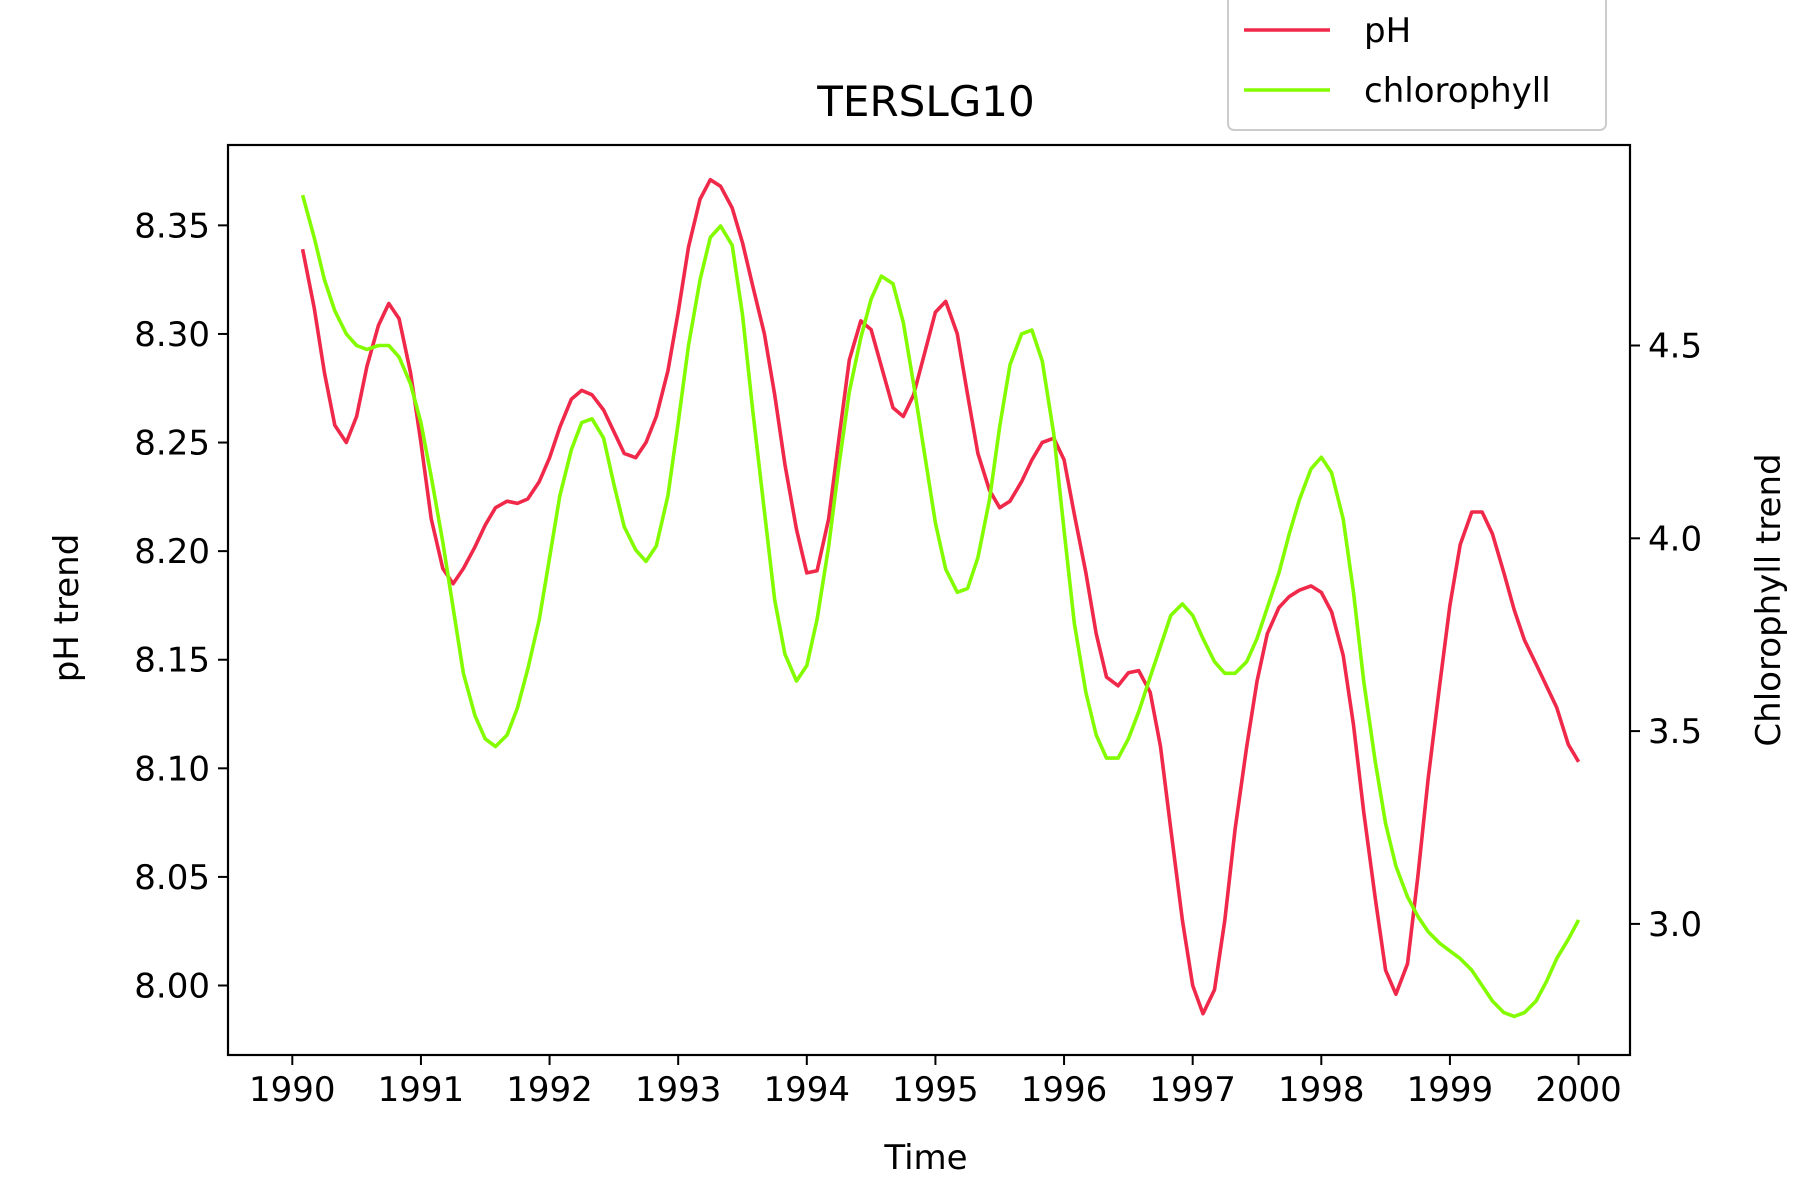 This screenshot has height=1200, width=1800. What do you see at coordinates (1450, 1090) in the screenshot?
I see `x-tick-label: 1999` at bounding box center [1450, 1090].